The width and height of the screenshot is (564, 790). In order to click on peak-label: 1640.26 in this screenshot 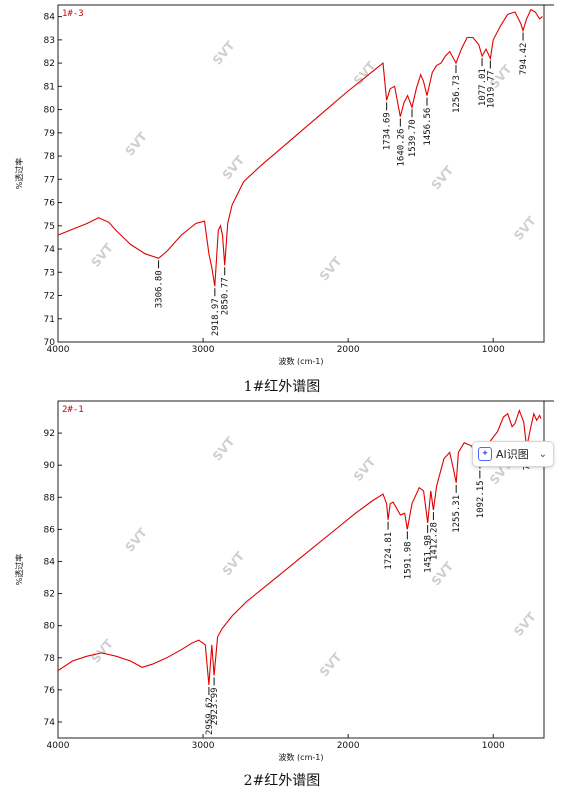, I will do `click(401, 148)`.